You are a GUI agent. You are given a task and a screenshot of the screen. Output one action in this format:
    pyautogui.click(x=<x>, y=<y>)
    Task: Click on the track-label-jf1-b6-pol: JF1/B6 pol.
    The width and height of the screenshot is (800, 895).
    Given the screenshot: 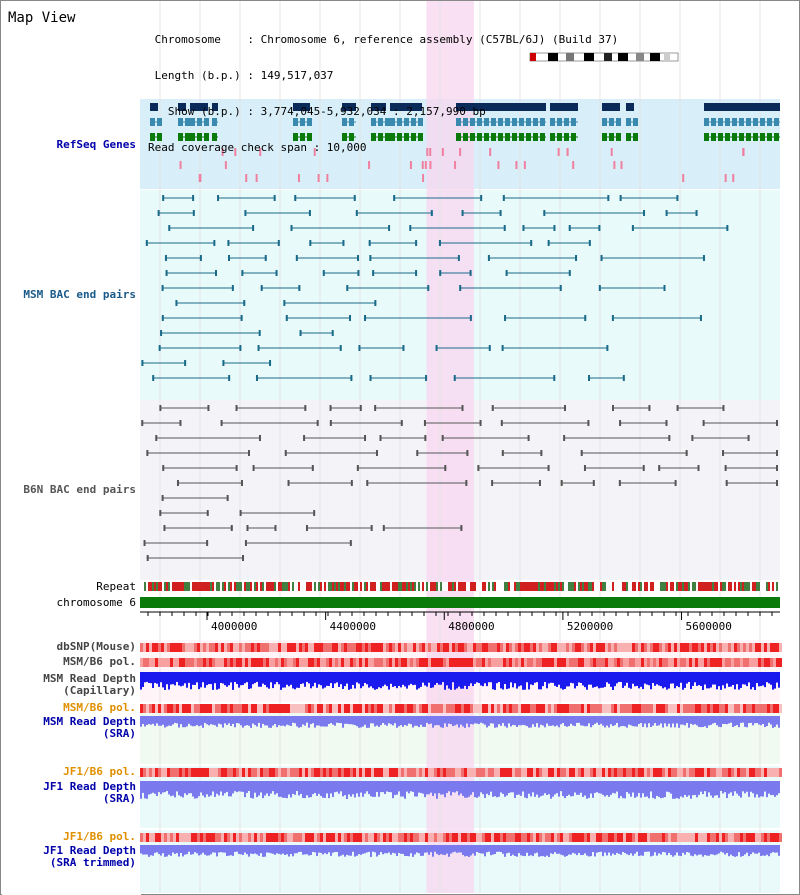 What is the action you would take?
    pyautogui.click(x=99, y=771)
    